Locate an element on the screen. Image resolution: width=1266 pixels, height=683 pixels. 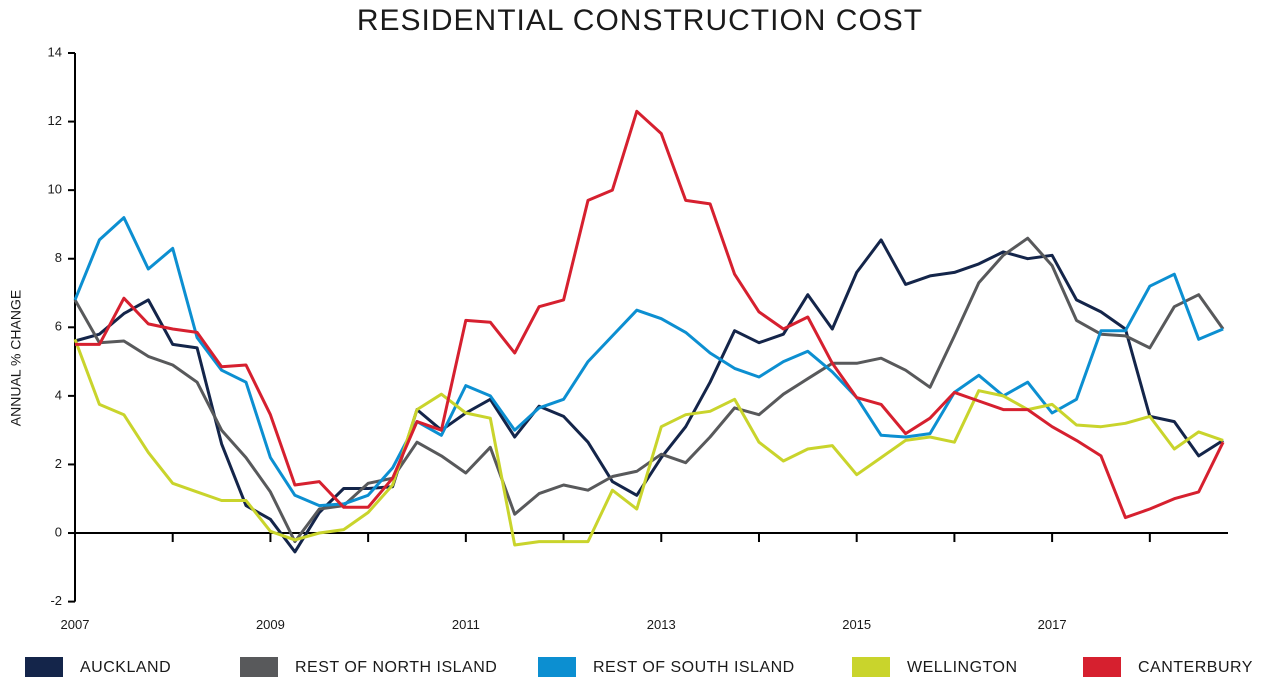
x-tick-label: 2011 is located at coordinates (466, 624).